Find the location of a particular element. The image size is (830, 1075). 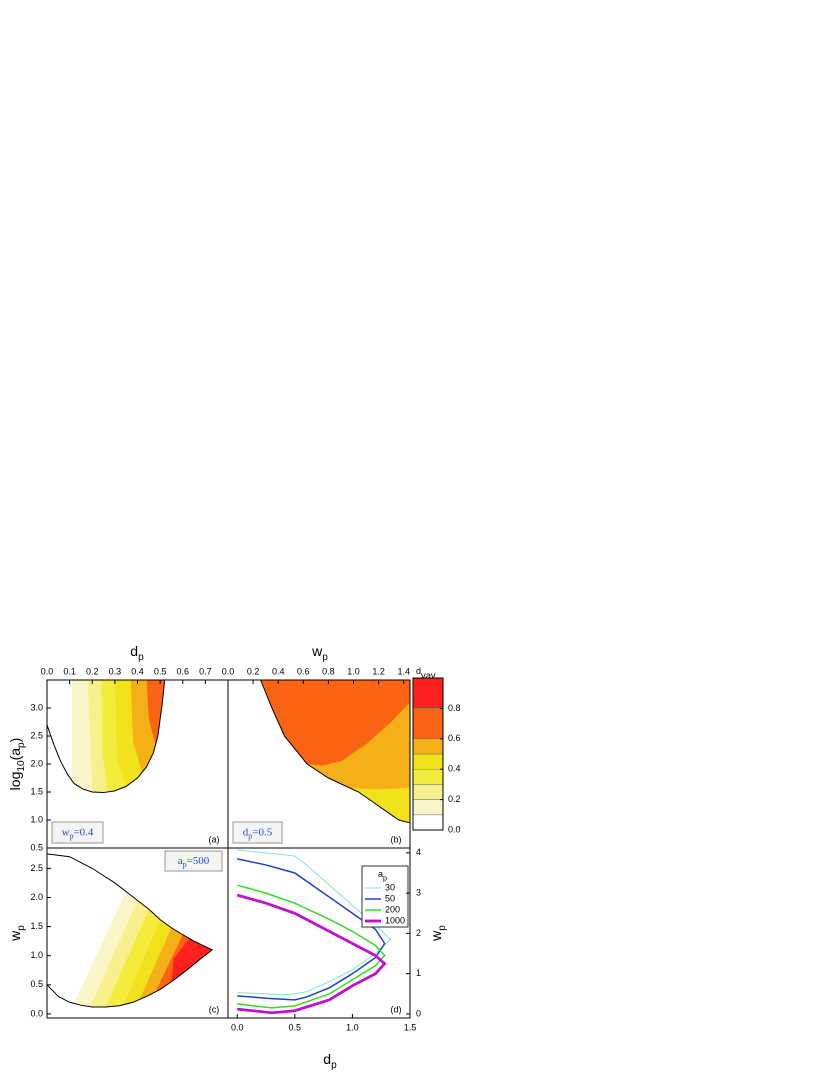

annotation-part: =500 is located at coordinates (198, 861).